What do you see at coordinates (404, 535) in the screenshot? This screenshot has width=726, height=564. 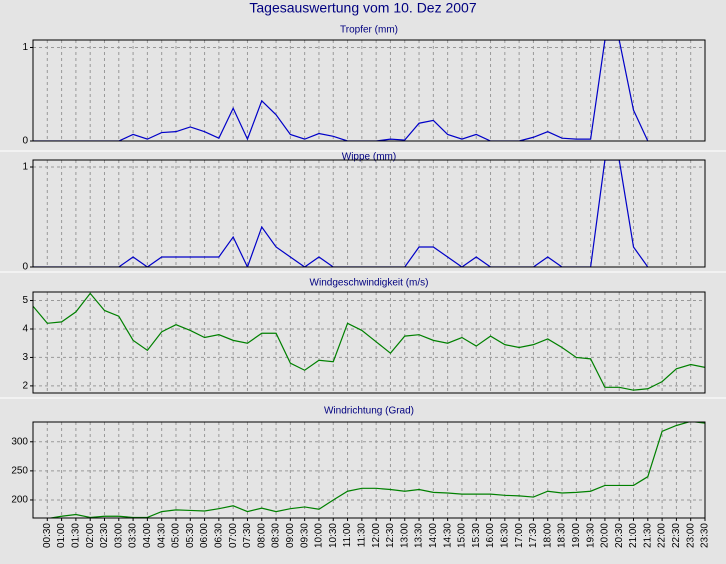 I see `x-tick-label: 13:00` at bounding box center [404, 535].